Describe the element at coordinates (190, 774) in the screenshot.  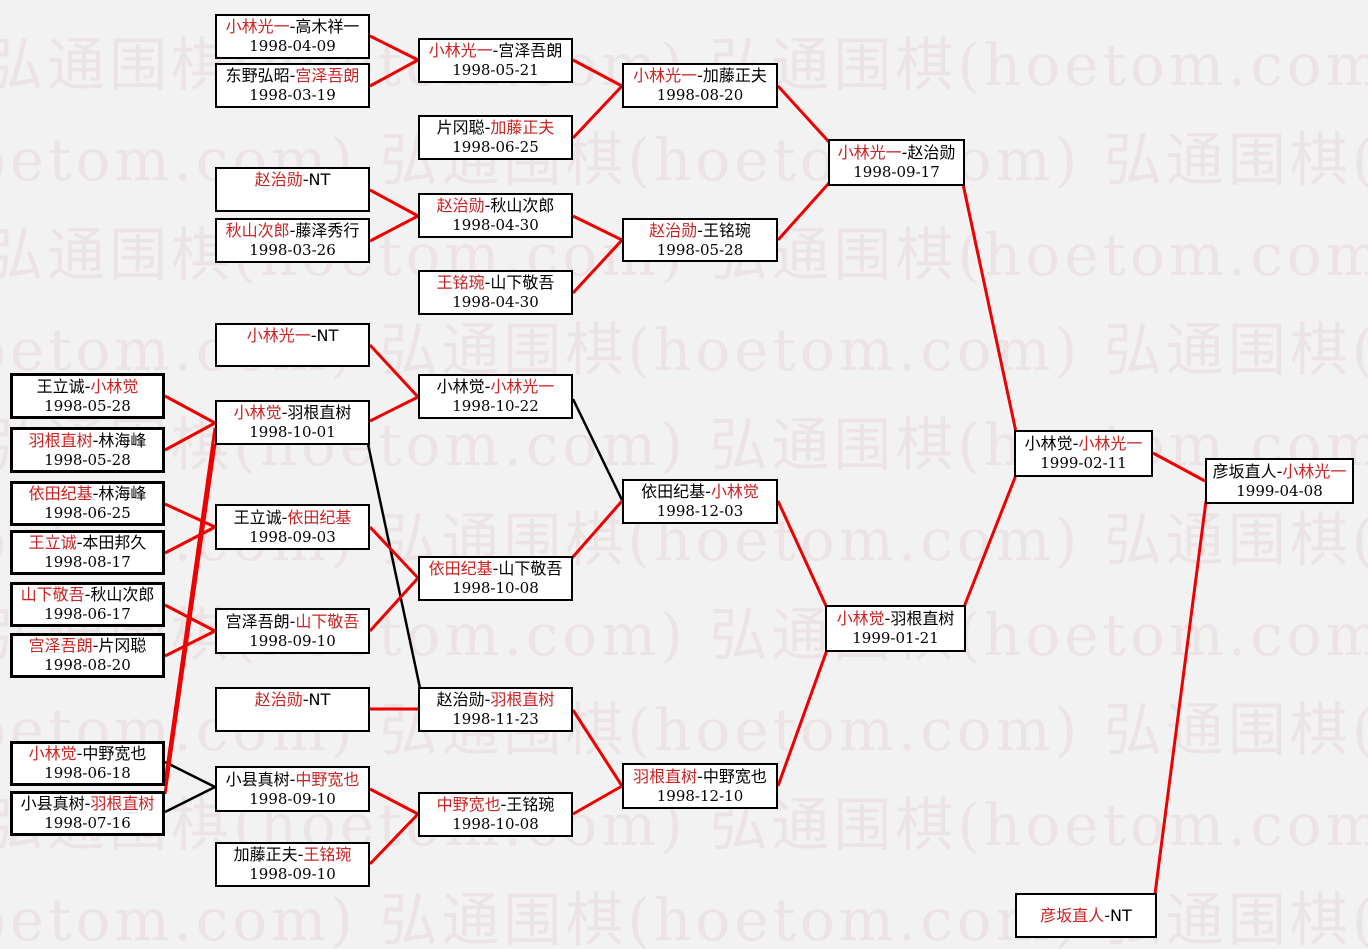
I see `edge-L7-C10-loser` at that location.